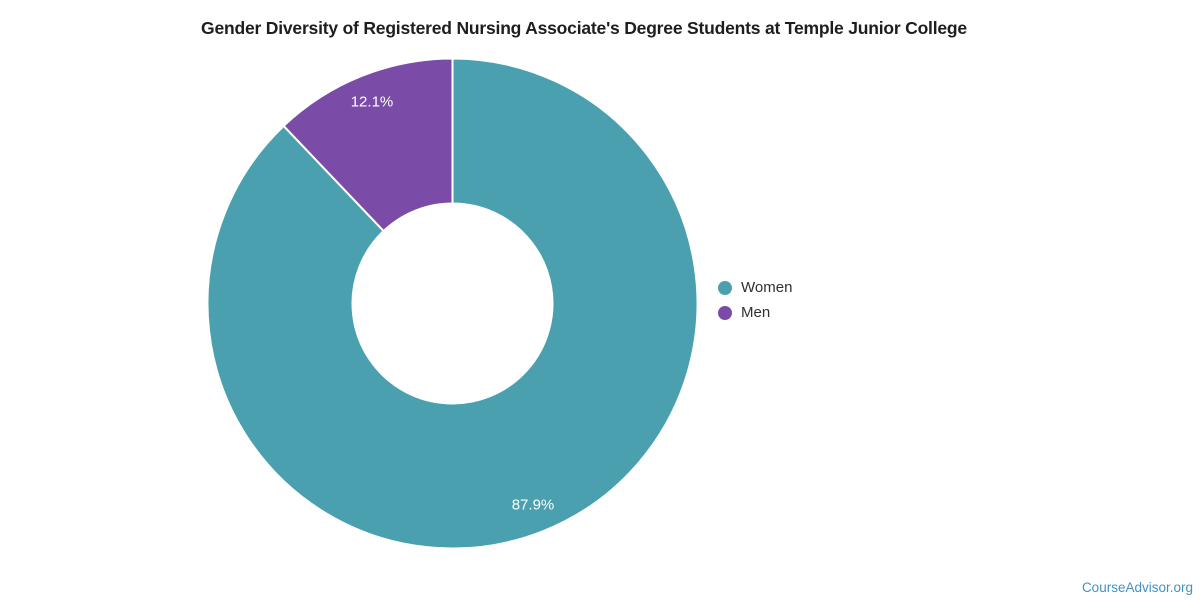 Image resolution: width=1200 pixels, height=600 pixels. I want to click on legend-label-men: Men, so click(756, 312).